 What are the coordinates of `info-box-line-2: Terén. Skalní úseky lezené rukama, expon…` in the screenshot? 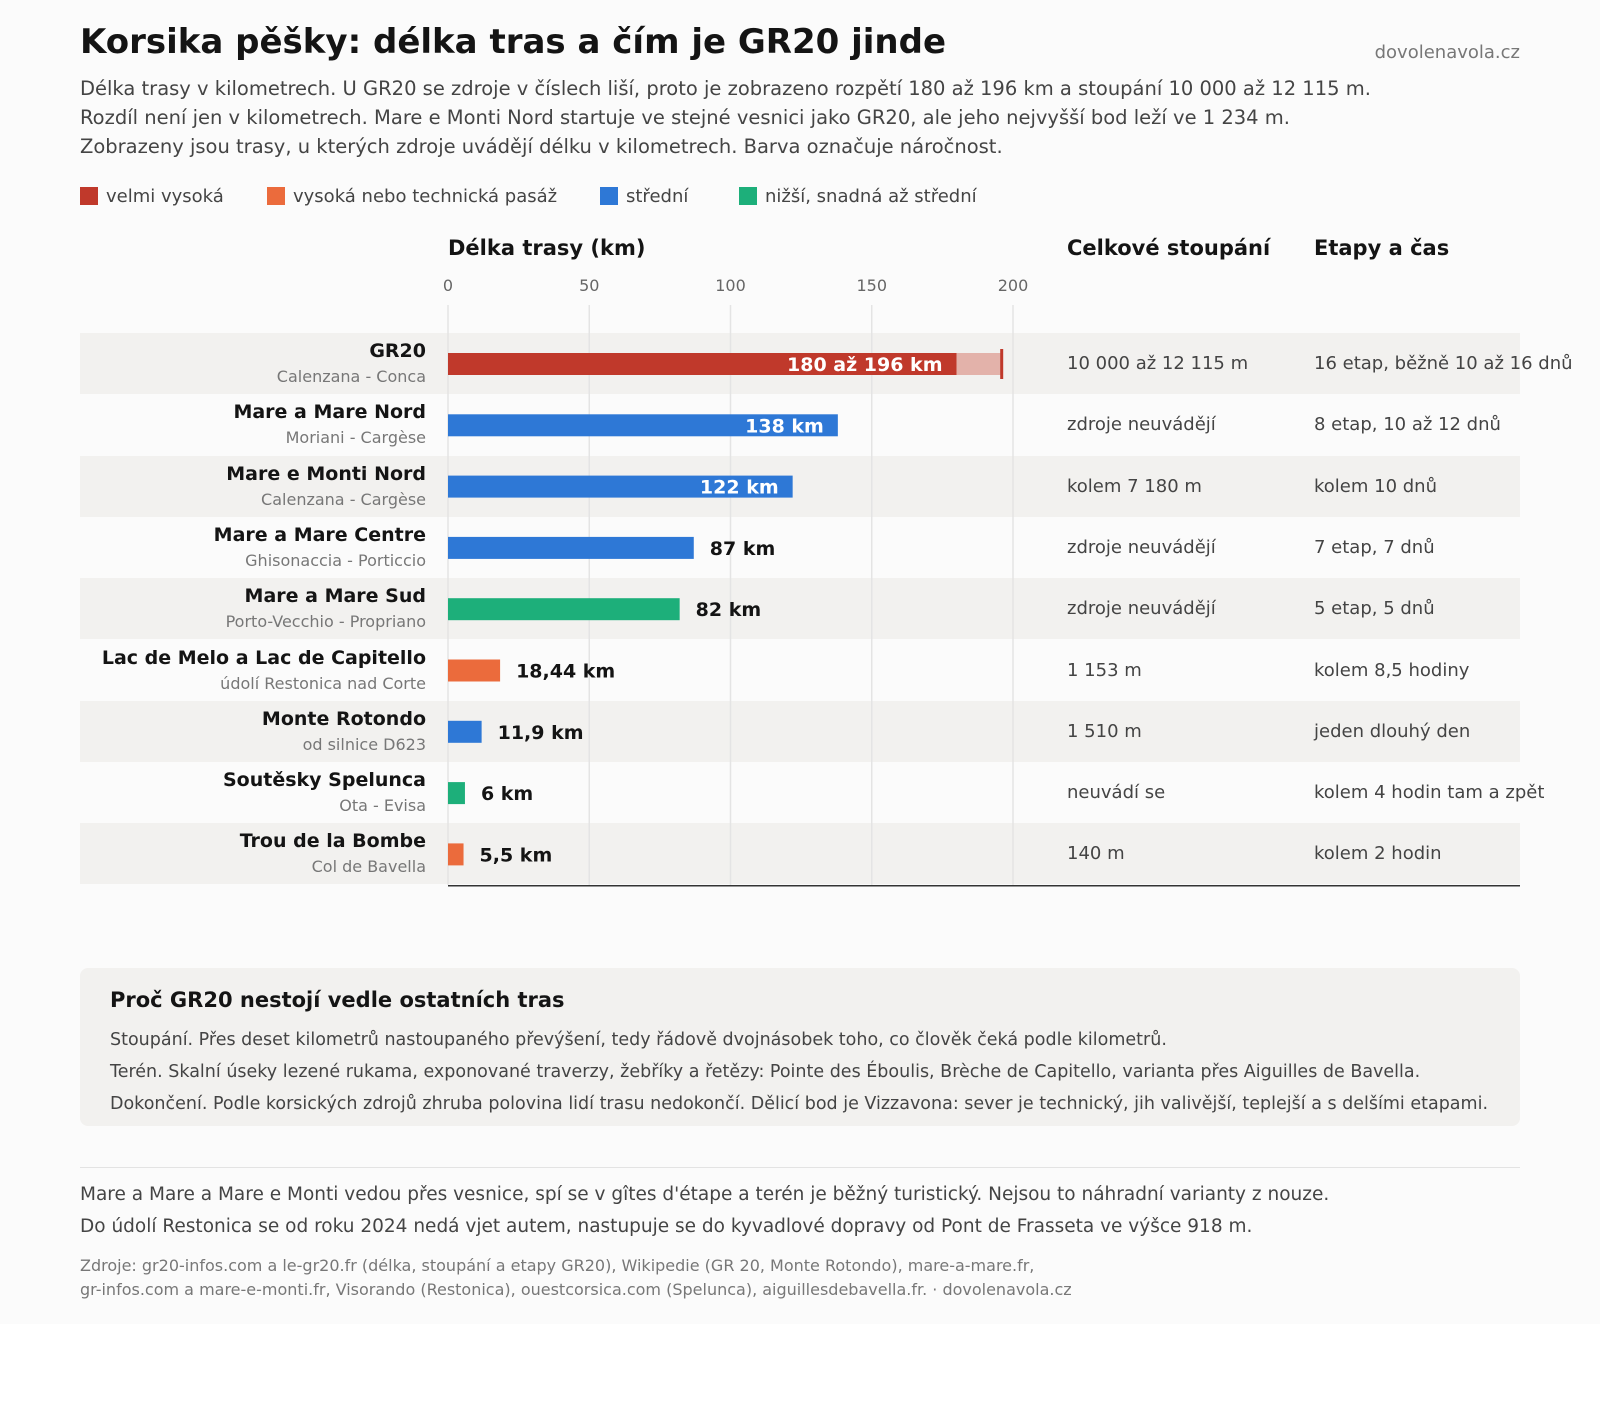 It's located at (765, 1072).